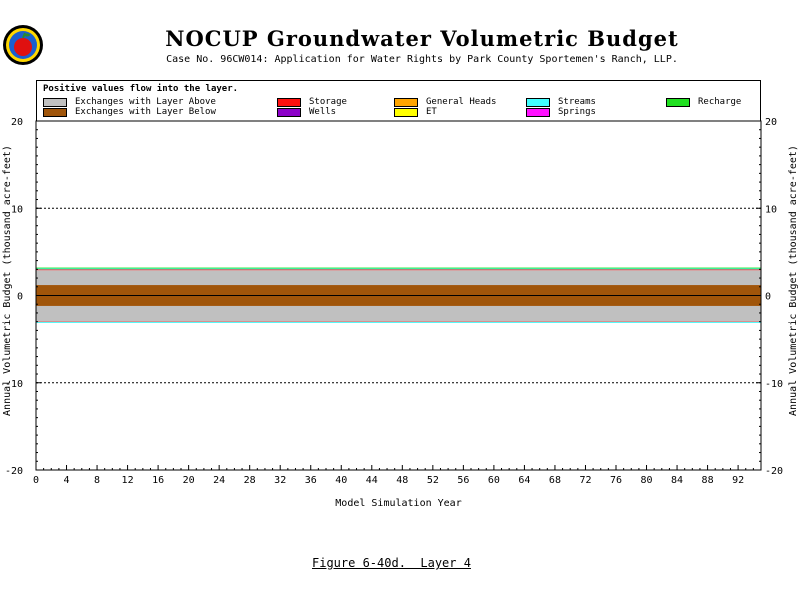 The width and height of the screenshot is (800, 600). What do you see at coordinates (398, 503) in the screenshot?
I see `x-axis-label: Model Simulation Year` at bounding box center [398, 503].